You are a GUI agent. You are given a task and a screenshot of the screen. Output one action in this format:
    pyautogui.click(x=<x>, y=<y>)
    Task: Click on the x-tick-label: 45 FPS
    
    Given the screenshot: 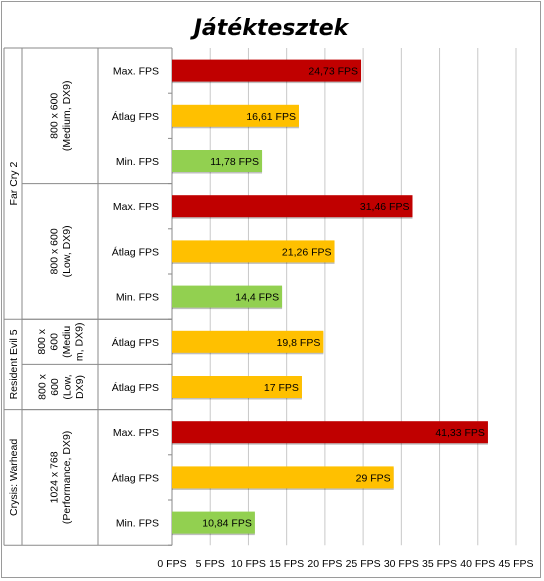 What is the action you would take?
    pyautogui.click(x=515, y=564)
    